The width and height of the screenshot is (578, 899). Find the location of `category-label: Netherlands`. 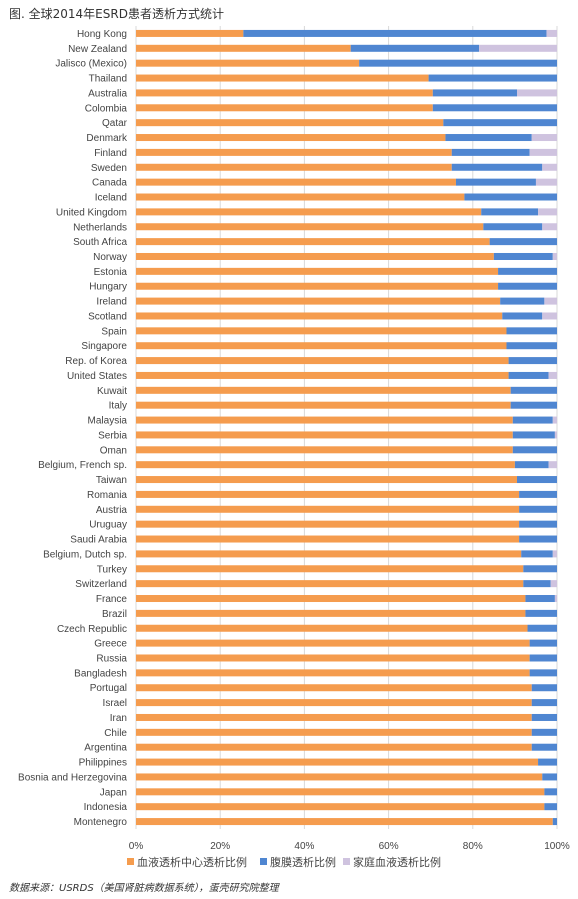

category-label: Netherlands is located at coordinates (100, 227).